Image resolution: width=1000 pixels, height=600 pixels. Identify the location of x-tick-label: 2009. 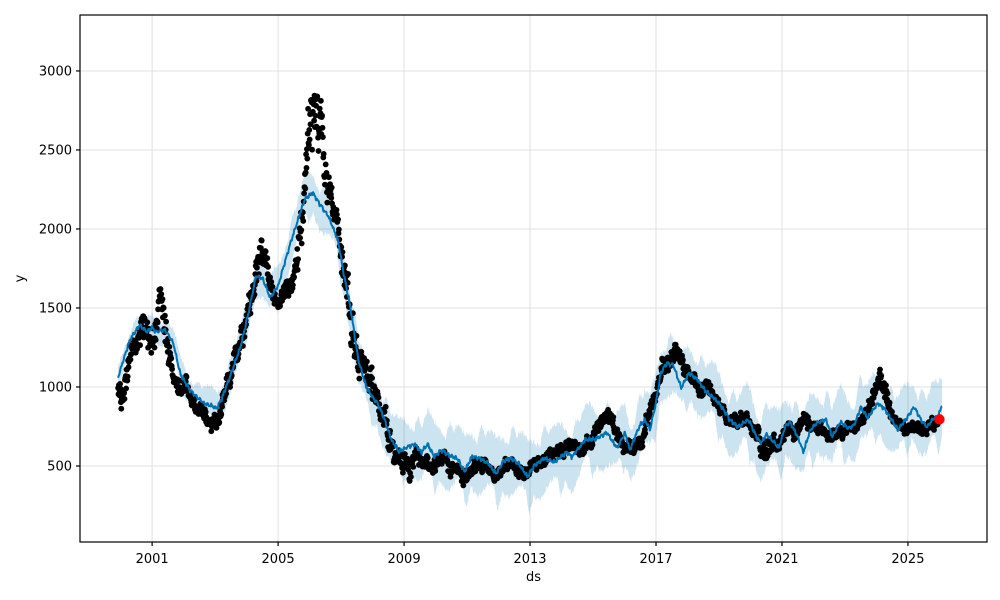
(404, 559).